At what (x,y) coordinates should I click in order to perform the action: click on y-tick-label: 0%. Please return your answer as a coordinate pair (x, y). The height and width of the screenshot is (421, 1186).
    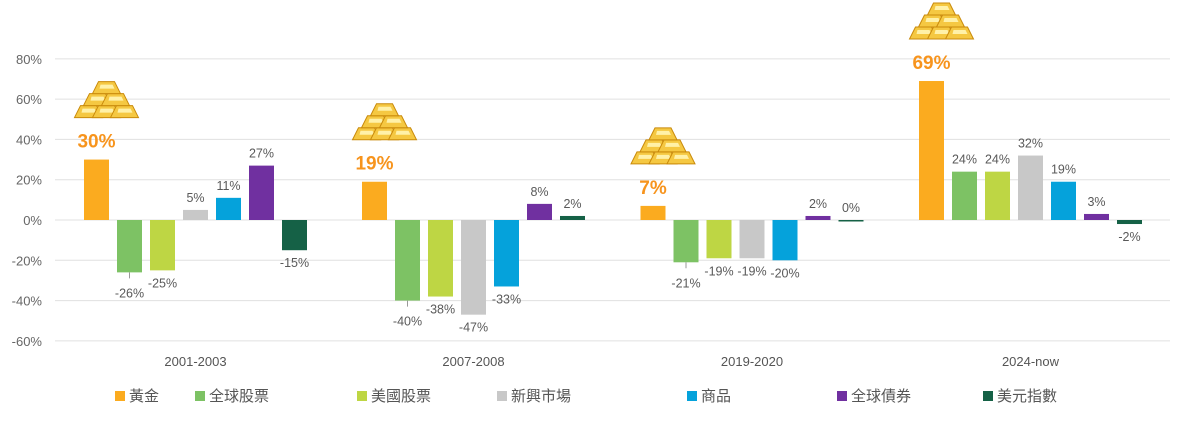
    Looking at the image, I should click on (32, 220).